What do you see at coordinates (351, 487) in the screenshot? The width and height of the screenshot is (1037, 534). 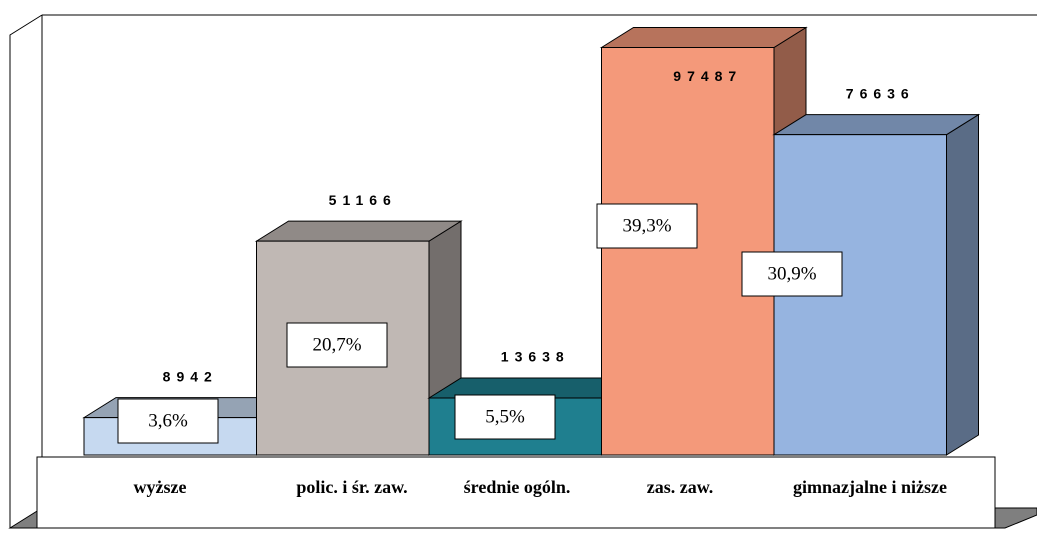 I see `x-tick-label: polic. i śr. zaw.` at bounding box center [351, 487].